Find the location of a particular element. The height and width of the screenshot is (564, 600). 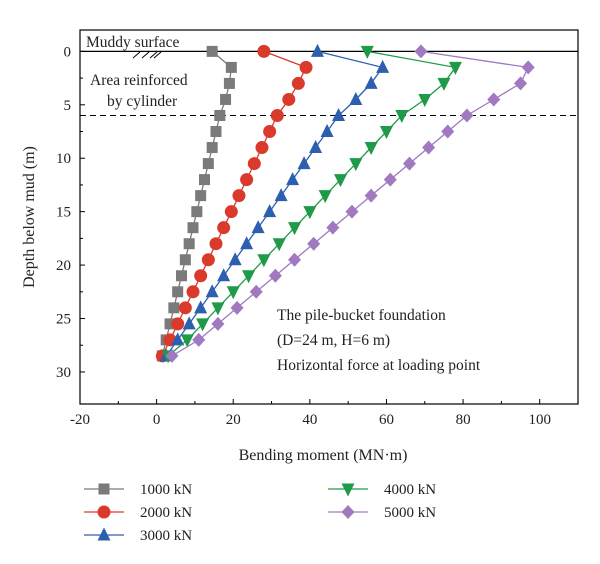

y-tick-label: 5 is located at coordinates (68, 106).